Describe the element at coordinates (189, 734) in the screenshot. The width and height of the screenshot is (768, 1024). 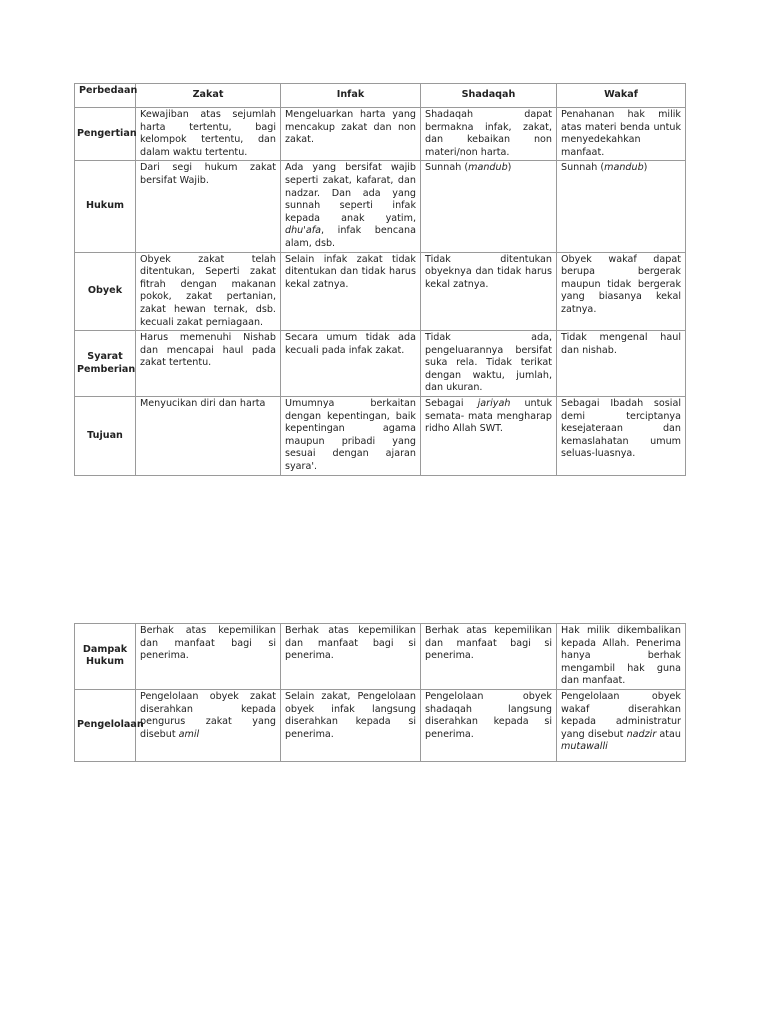
I see `cell-text: amil` at that location.